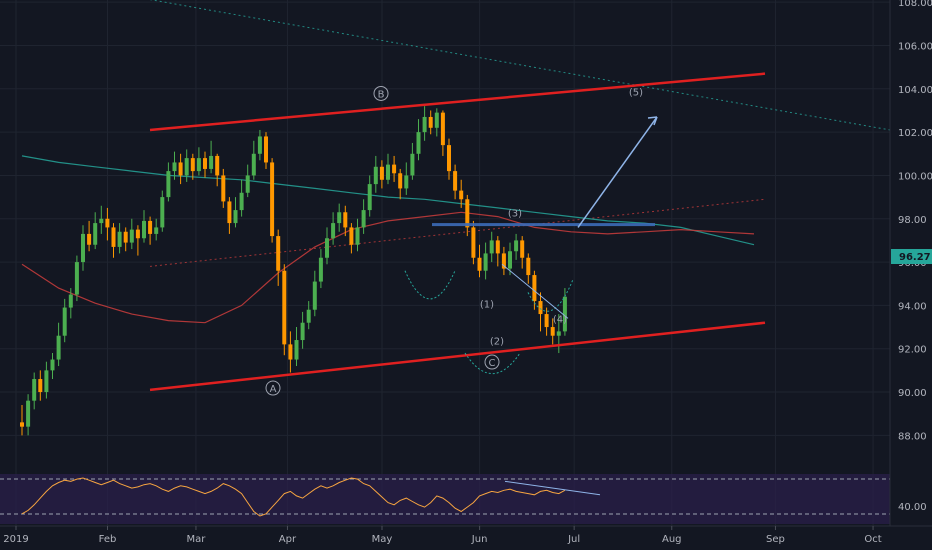 The width and height of the screenshot is (932, 550). I want to click on base-curve-c, so click(492, 363).